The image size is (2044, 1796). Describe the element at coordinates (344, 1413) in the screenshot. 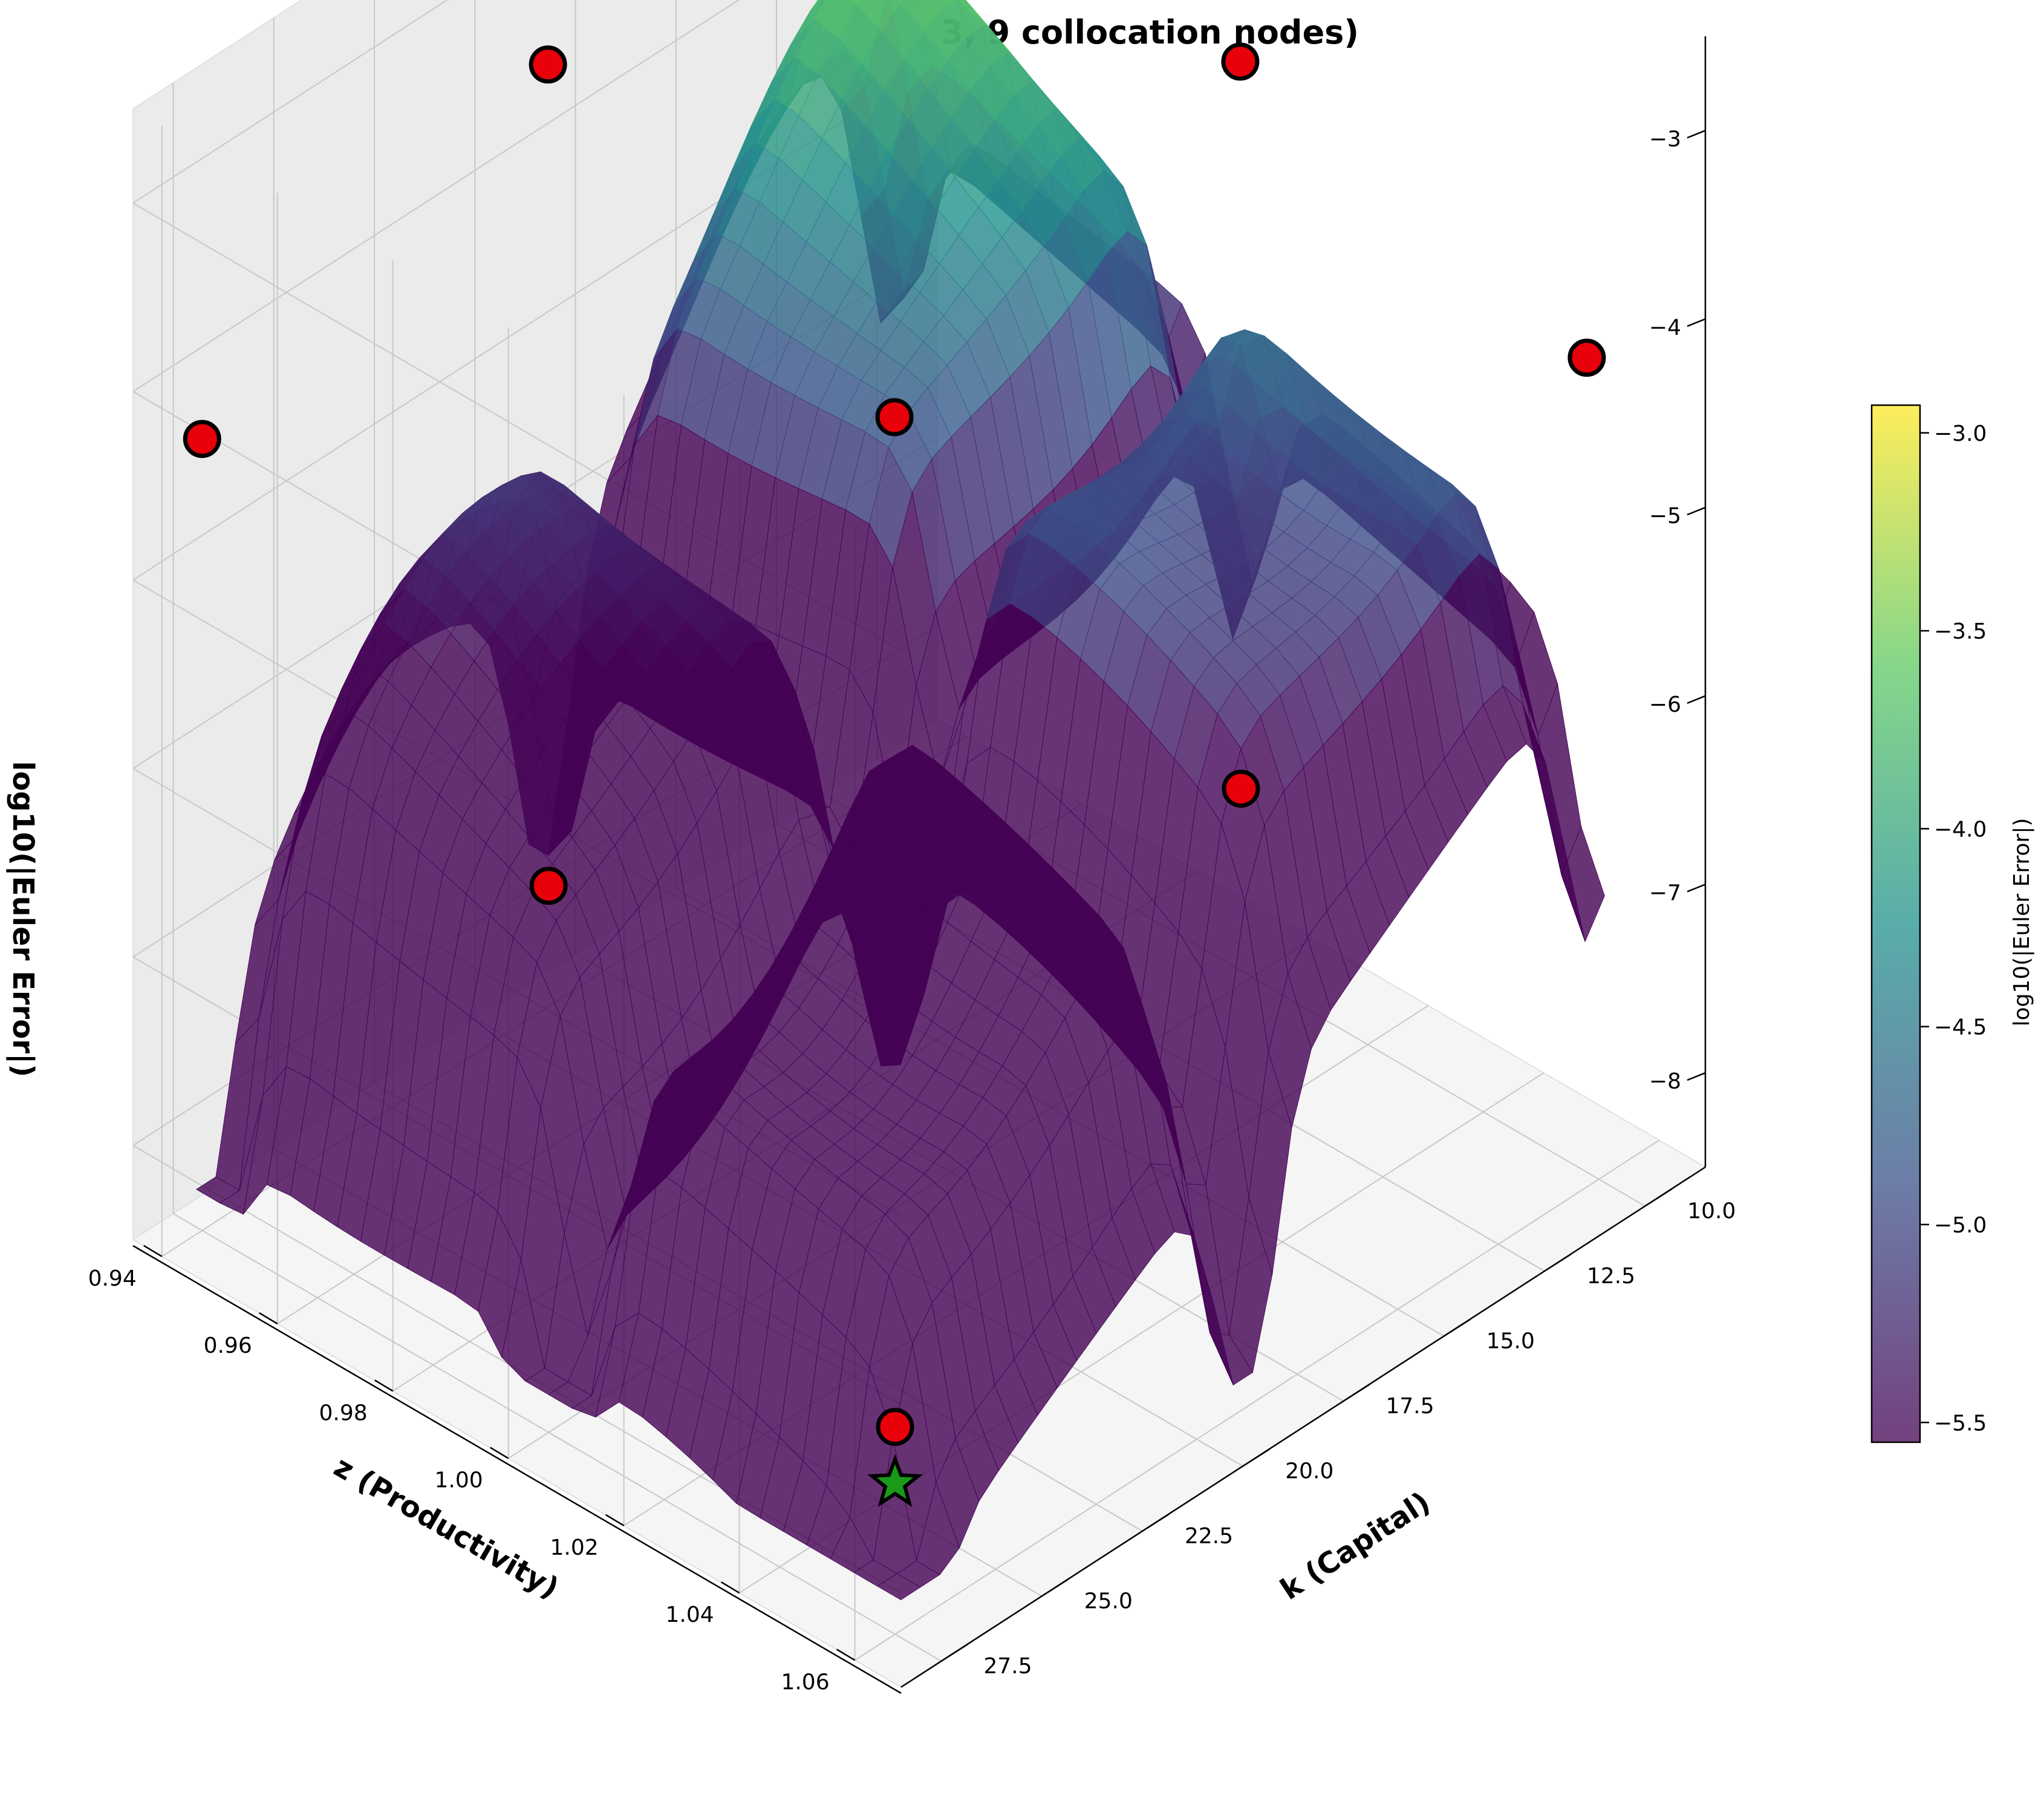

I see `z-tick-label: 0.98` at that location.